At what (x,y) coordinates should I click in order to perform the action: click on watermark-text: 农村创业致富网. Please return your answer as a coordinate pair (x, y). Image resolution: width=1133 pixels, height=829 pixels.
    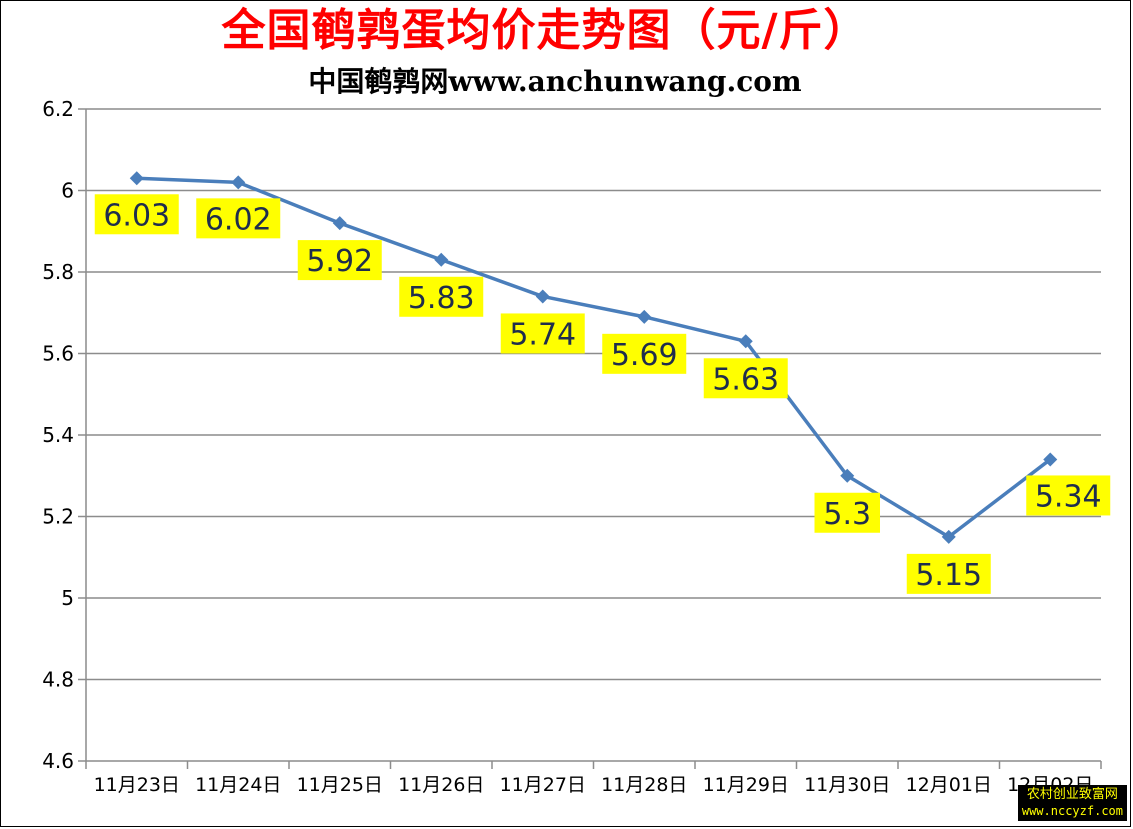
    Looking at the image, I should click on (1072, 794).